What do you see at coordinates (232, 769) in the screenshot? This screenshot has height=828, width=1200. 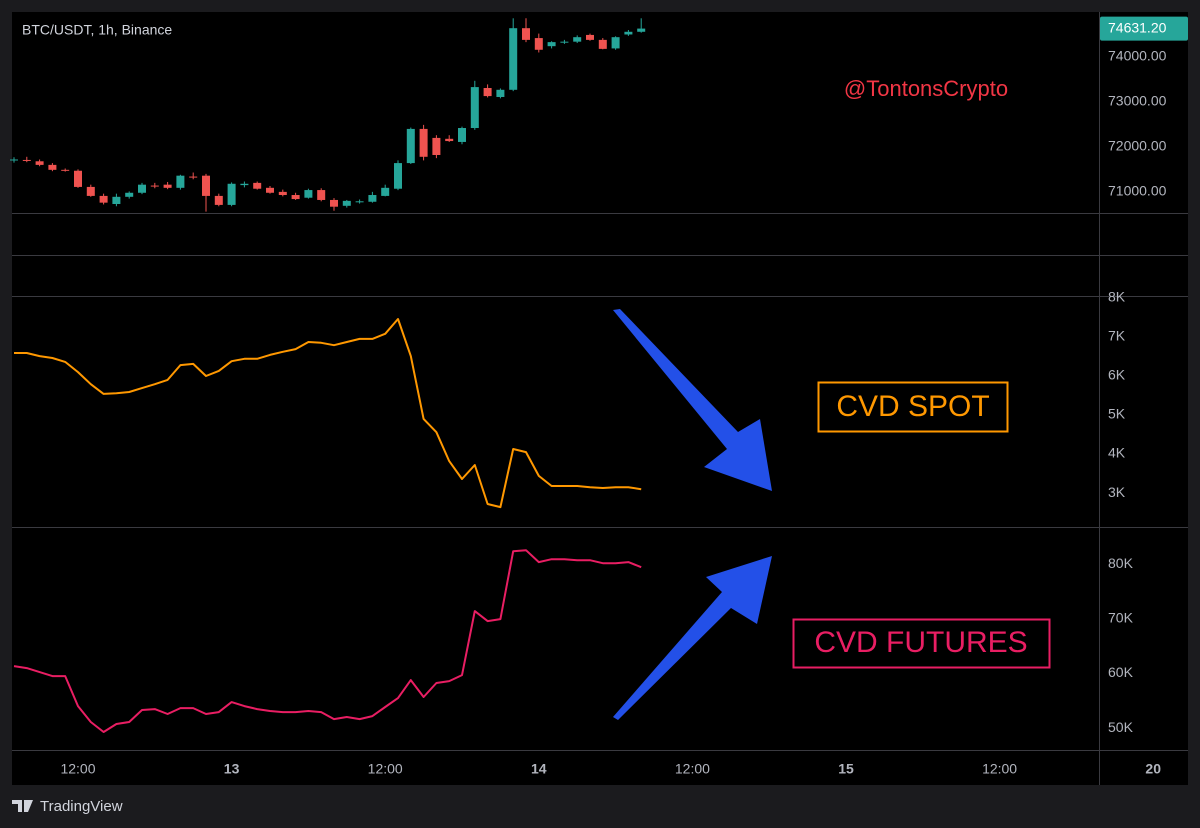 I see `x-tick-label: 13` at bounding box center [232, 769].